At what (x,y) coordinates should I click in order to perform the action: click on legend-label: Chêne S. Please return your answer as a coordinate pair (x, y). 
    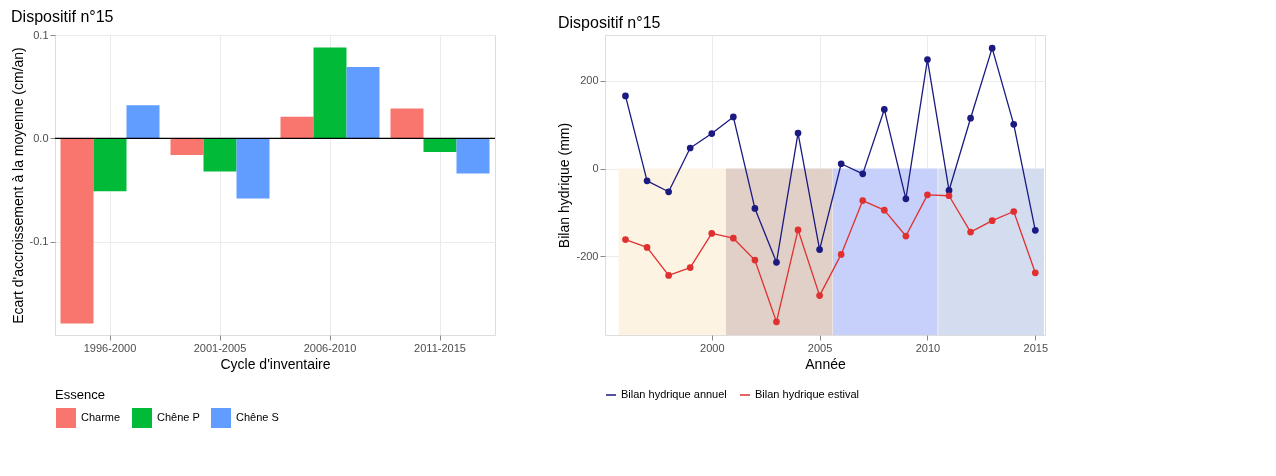
    Looking at the image, I should click on (257, 417).